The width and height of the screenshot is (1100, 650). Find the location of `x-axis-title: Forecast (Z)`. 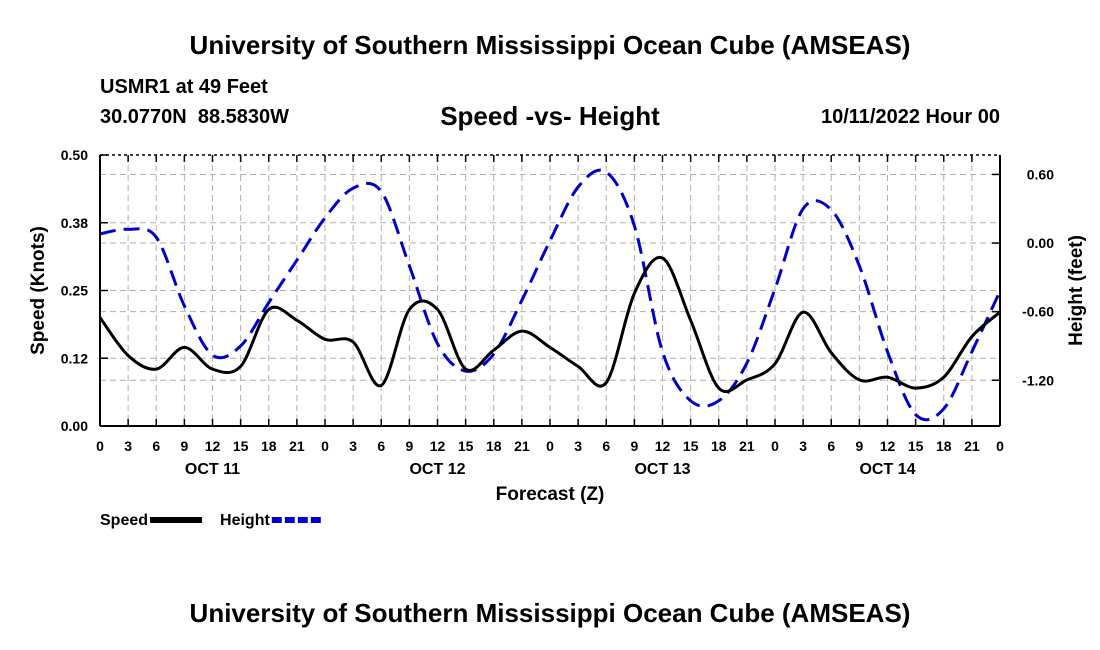

x-axis-title: Forecast (Z) is located at coordinates (550, 494).